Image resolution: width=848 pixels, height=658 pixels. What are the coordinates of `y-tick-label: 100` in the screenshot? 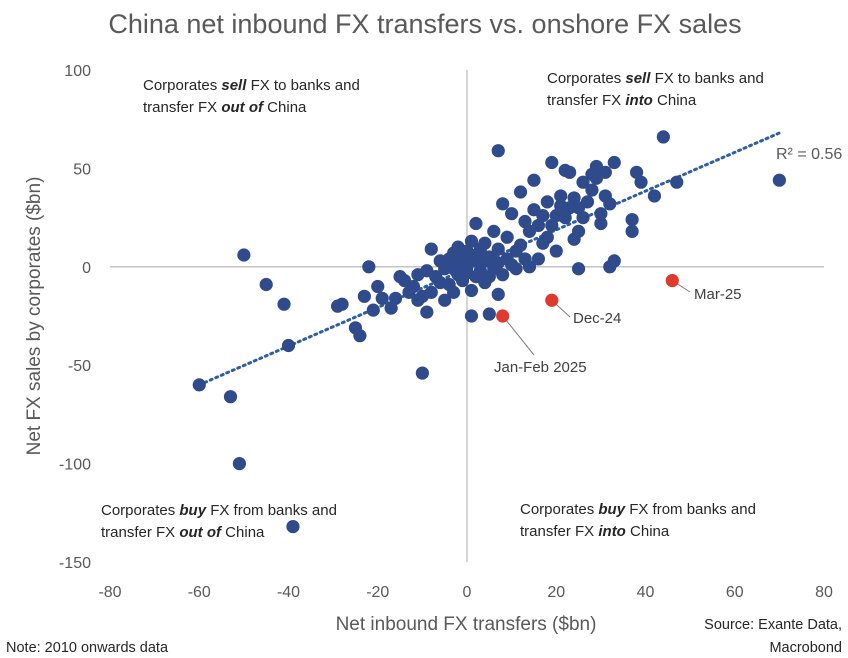 It's located at (77, 71).